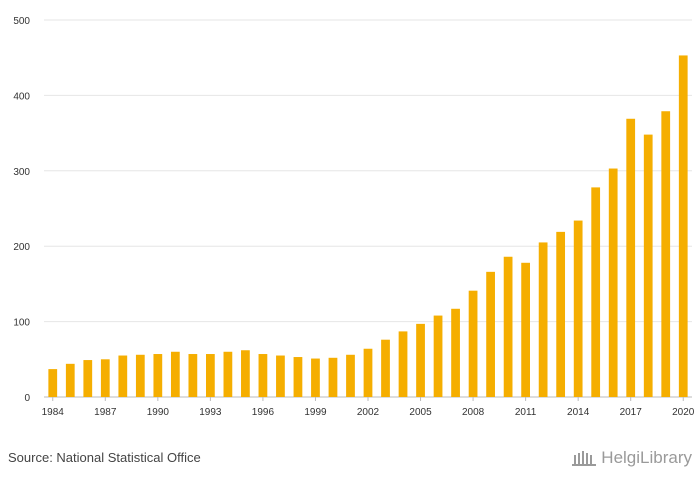 The image size is (700, 483). Describe the element at coordinates (648, 265) in the screenshot. I see `bar-2018` at that location.